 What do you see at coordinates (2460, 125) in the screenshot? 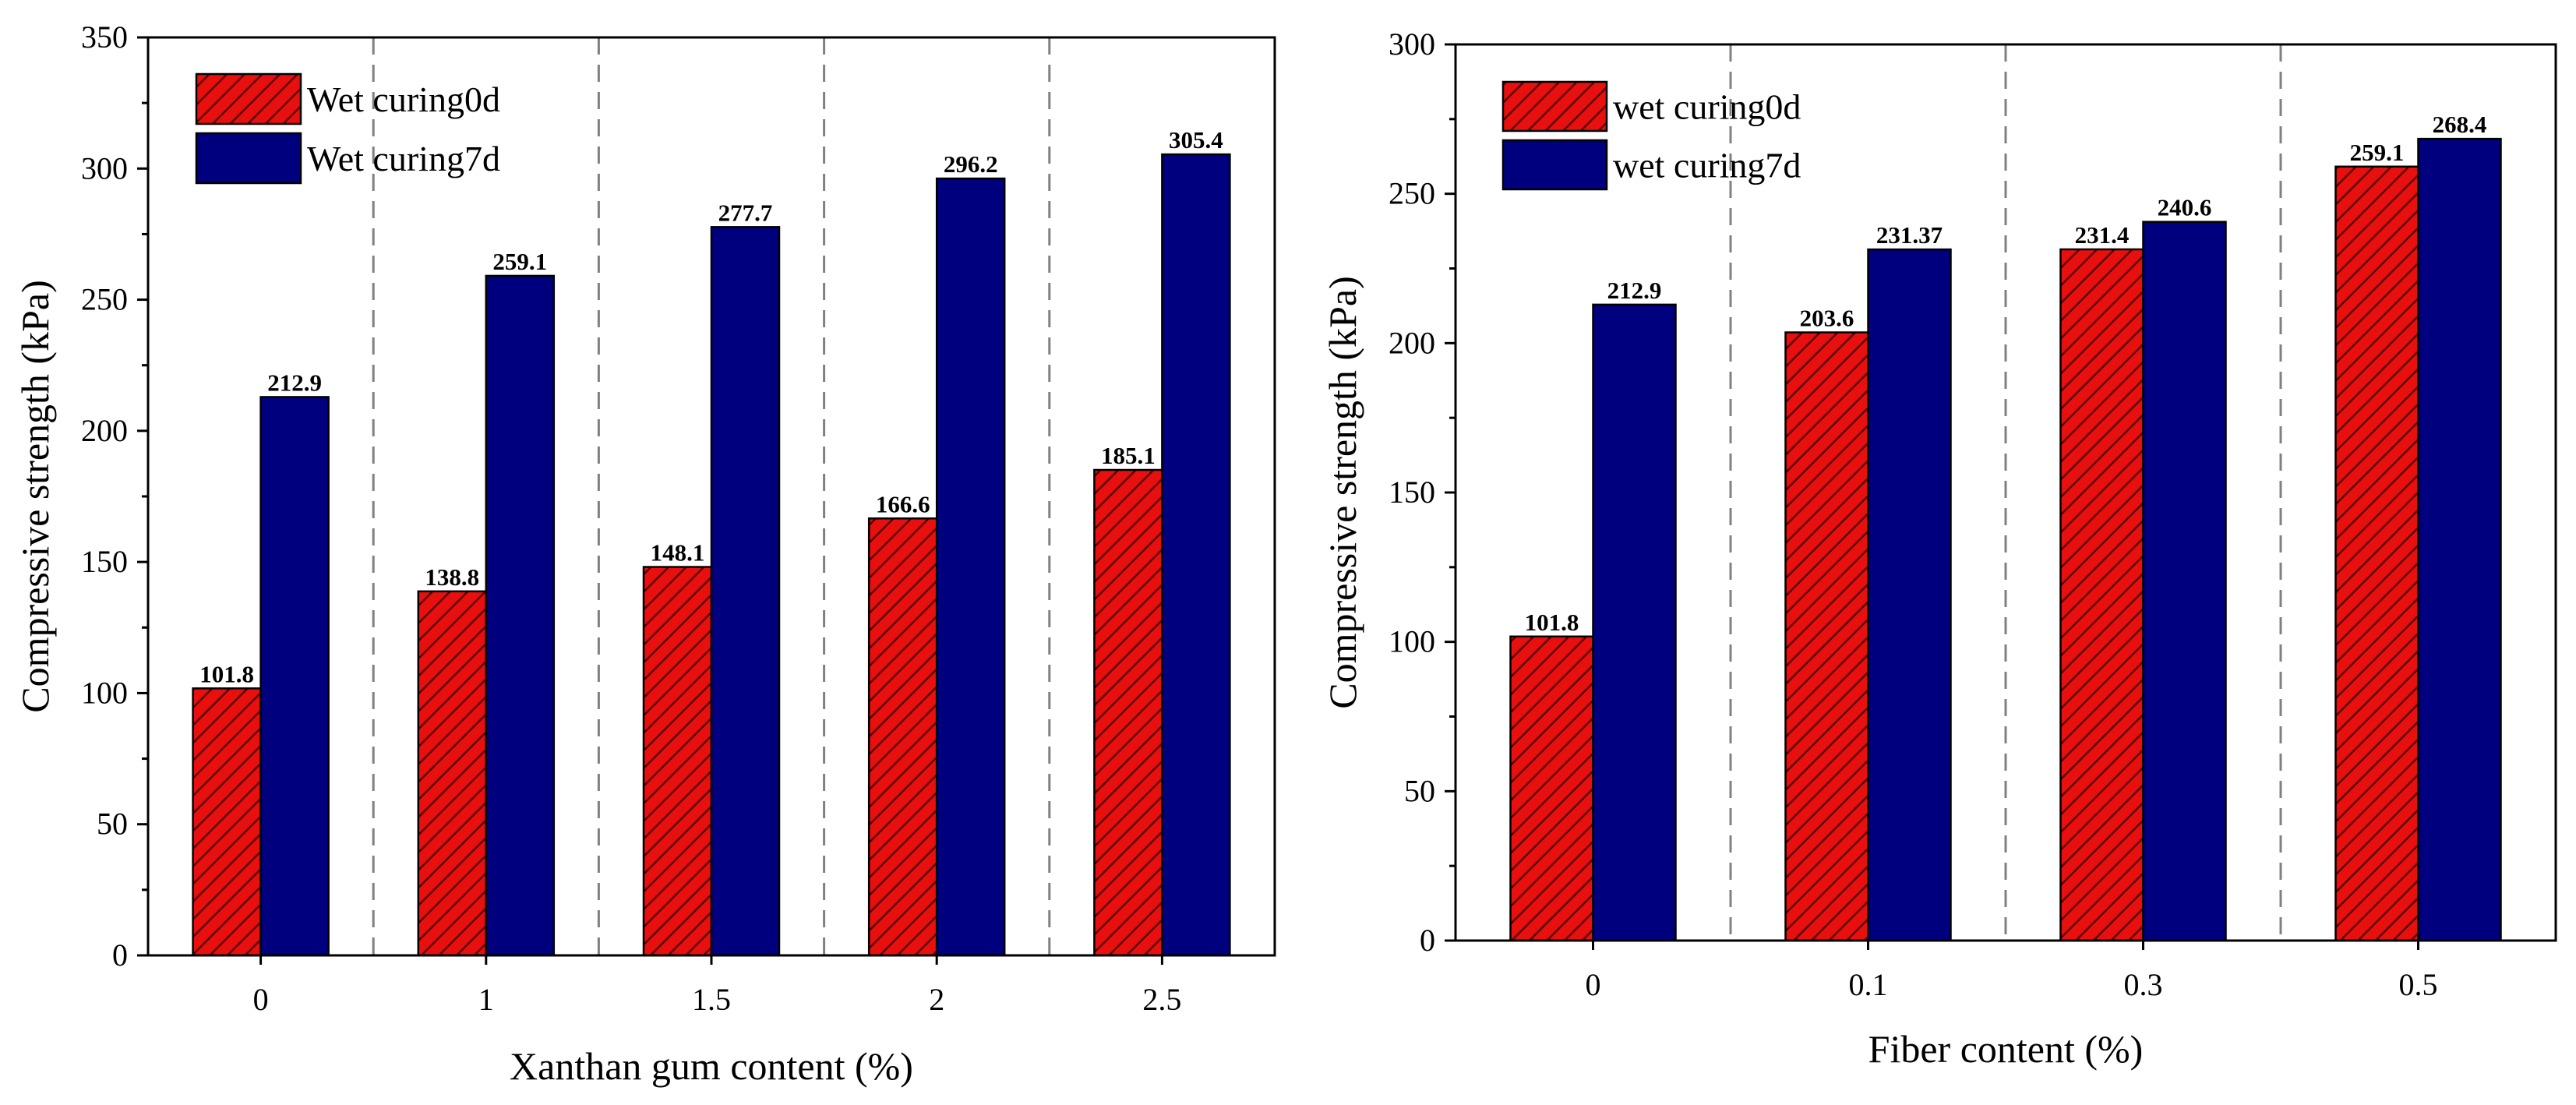
I see `fiber-data-label-s1-0.5: 268.4` at bounding box center [2460, 125].